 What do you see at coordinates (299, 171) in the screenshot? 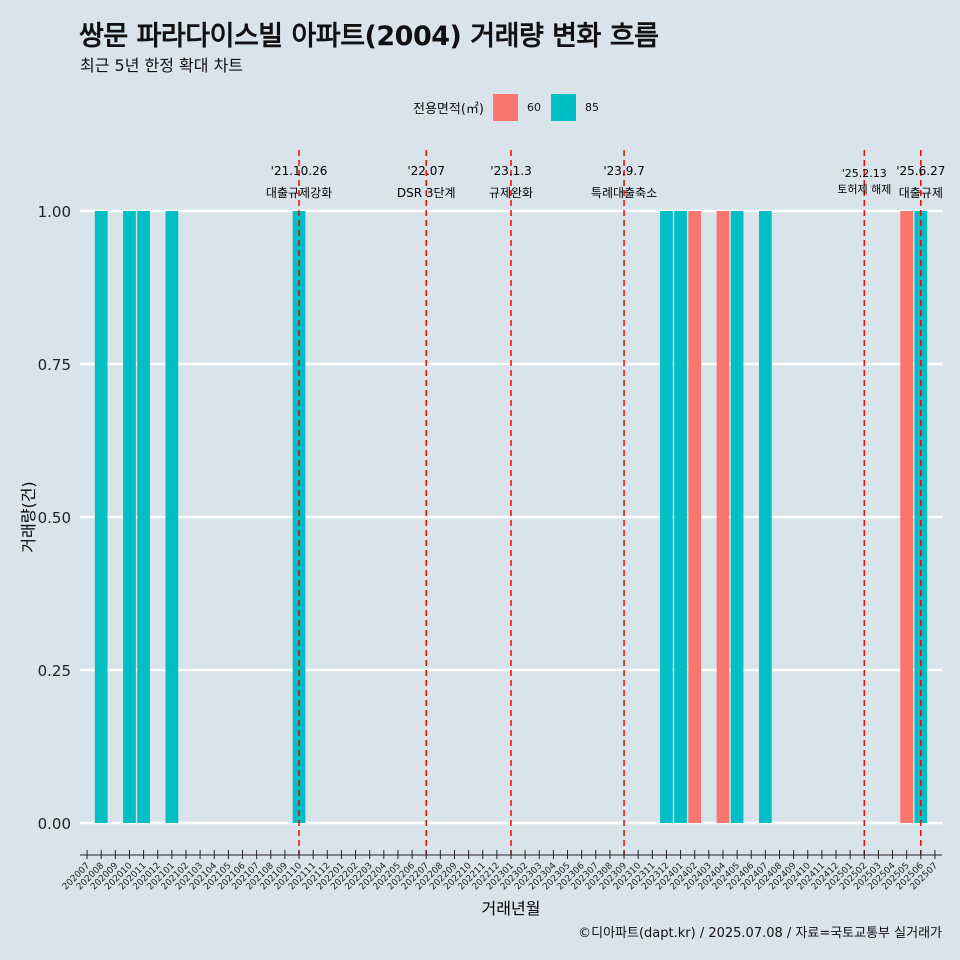
I see `event-date: '21.10.26` at bounding box center [299, 171].